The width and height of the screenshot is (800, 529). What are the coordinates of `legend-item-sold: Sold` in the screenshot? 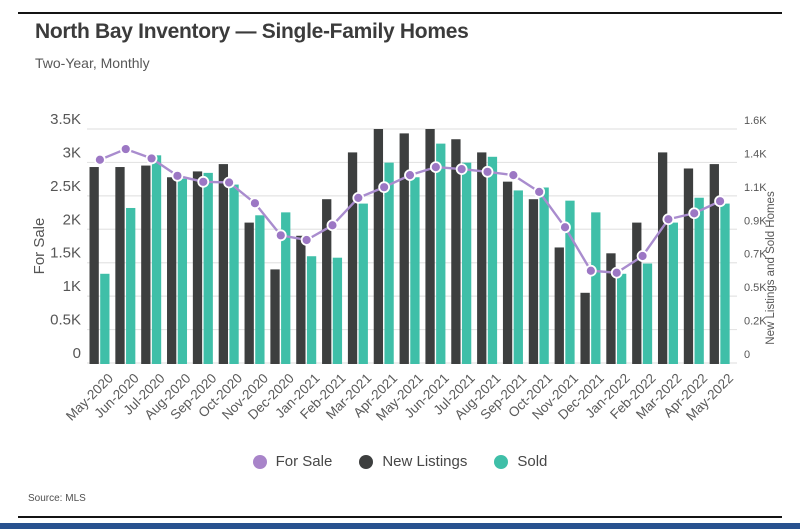 It's located at (520, 461).